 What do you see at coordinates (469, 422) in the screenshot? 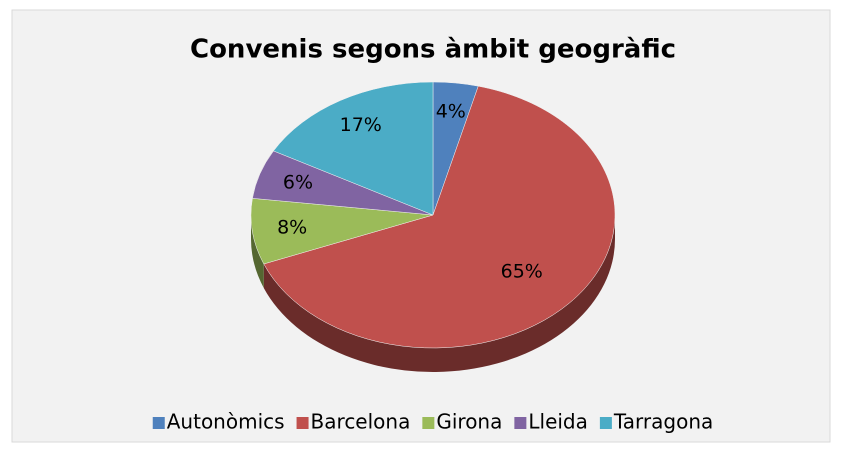
I see `legend-label: Girona` at bounding box center [469, 422].